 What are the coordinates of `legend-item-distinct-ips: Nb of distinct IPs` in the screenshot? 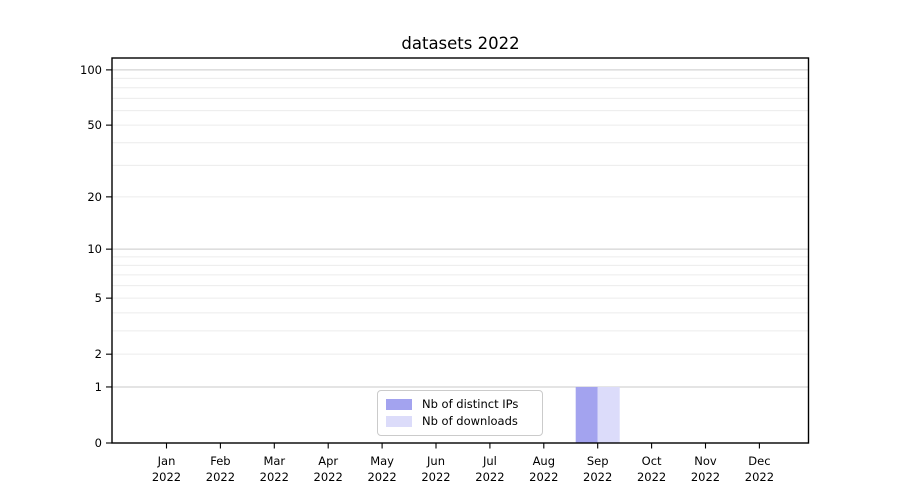 It's located at (464, 404).